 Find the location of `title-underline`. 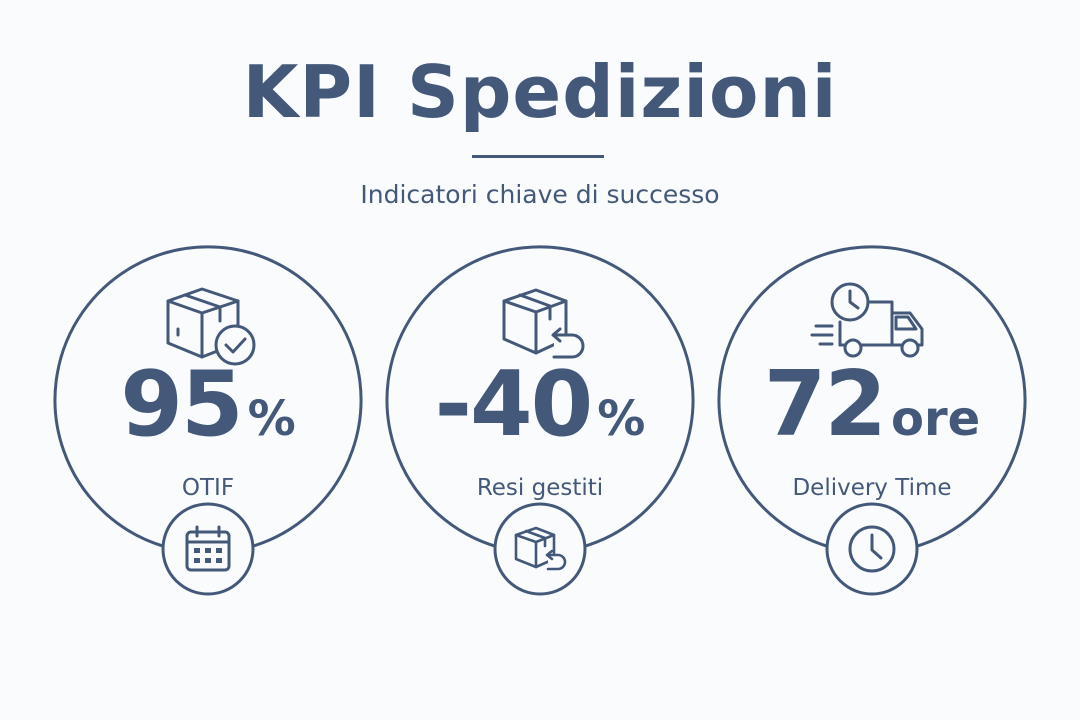

title-underline is located at coordinates (538, 156).